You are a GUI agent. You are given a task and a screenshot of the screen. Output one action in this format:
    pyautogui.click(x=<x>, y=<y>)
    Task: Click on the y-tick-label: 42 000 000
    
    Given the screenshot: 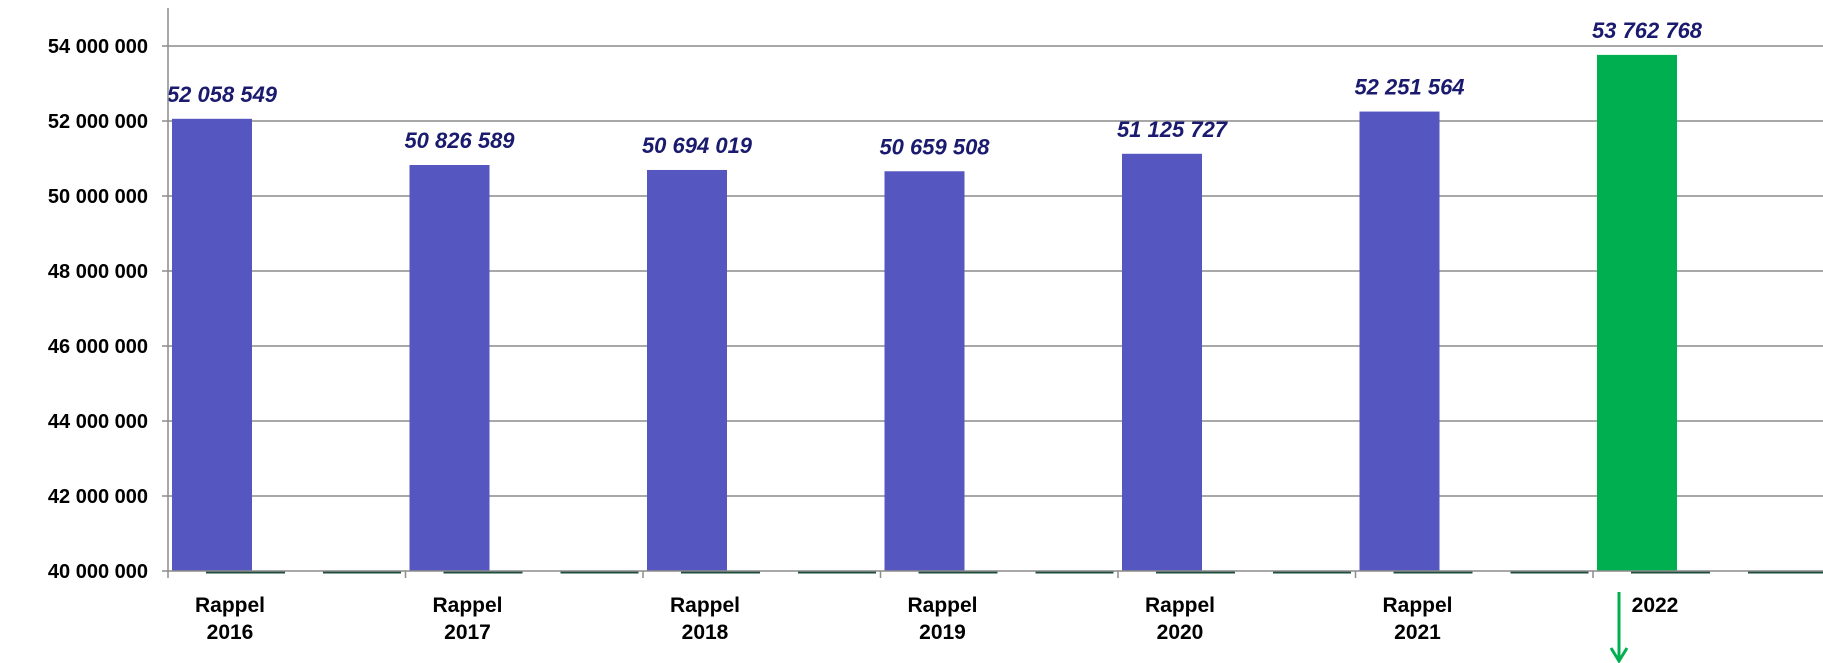 What is the action you would take?
    pyautogui.click(x=98, y=497)
    